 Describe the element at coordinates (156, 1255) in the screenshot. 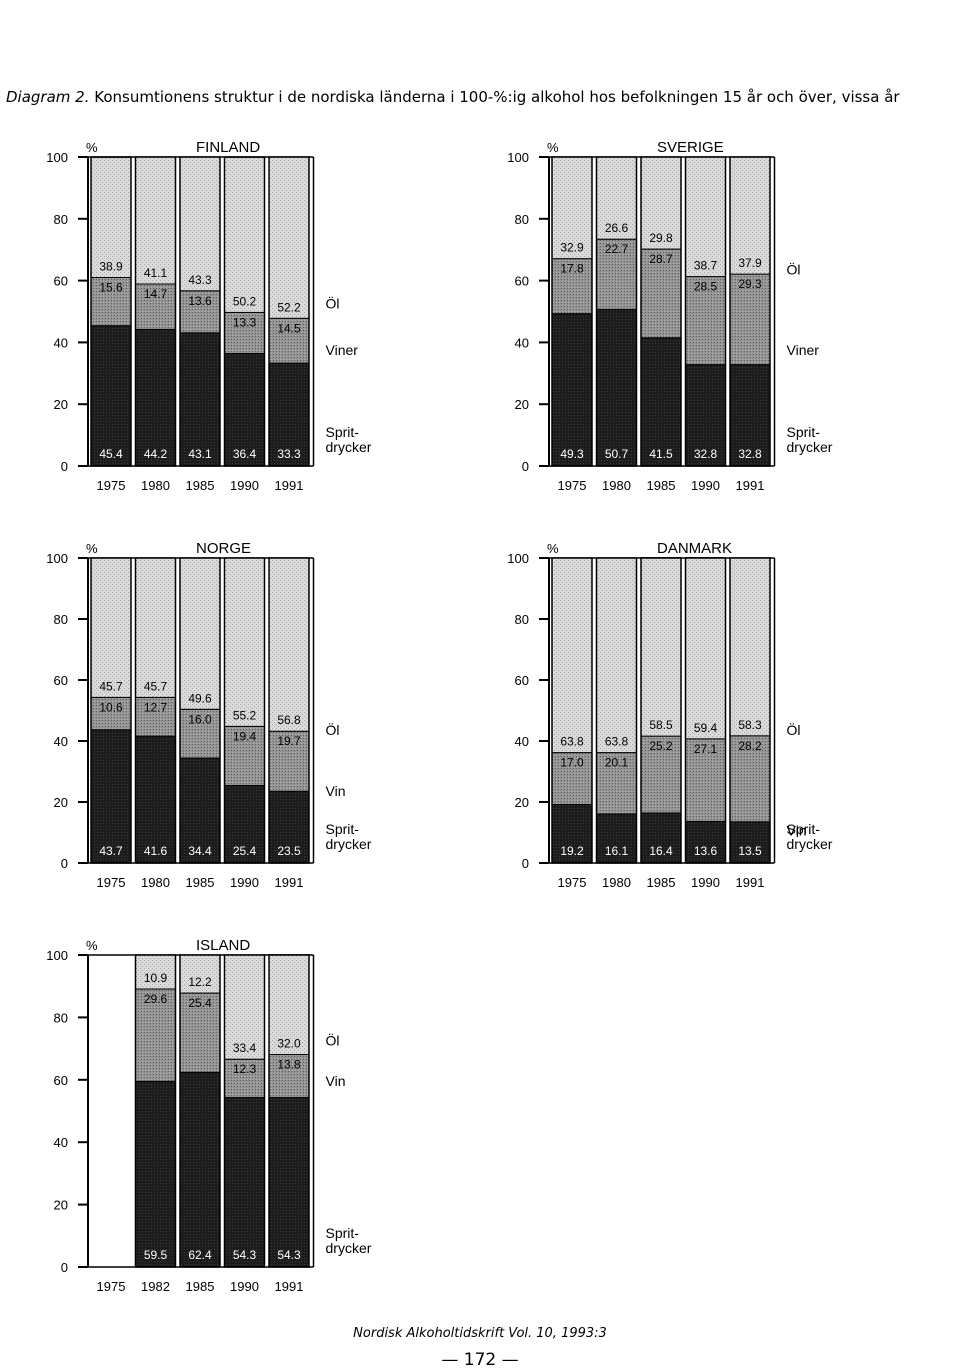

I see `data-label: 59.5` at that location.